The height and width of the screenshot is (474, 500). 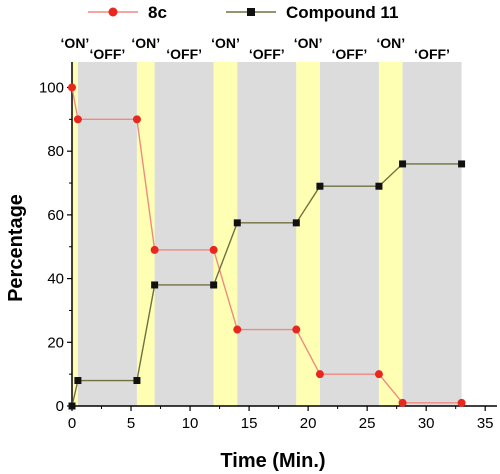 I want to click on y-axis-title: Percentage, so click(x=16, y=248).